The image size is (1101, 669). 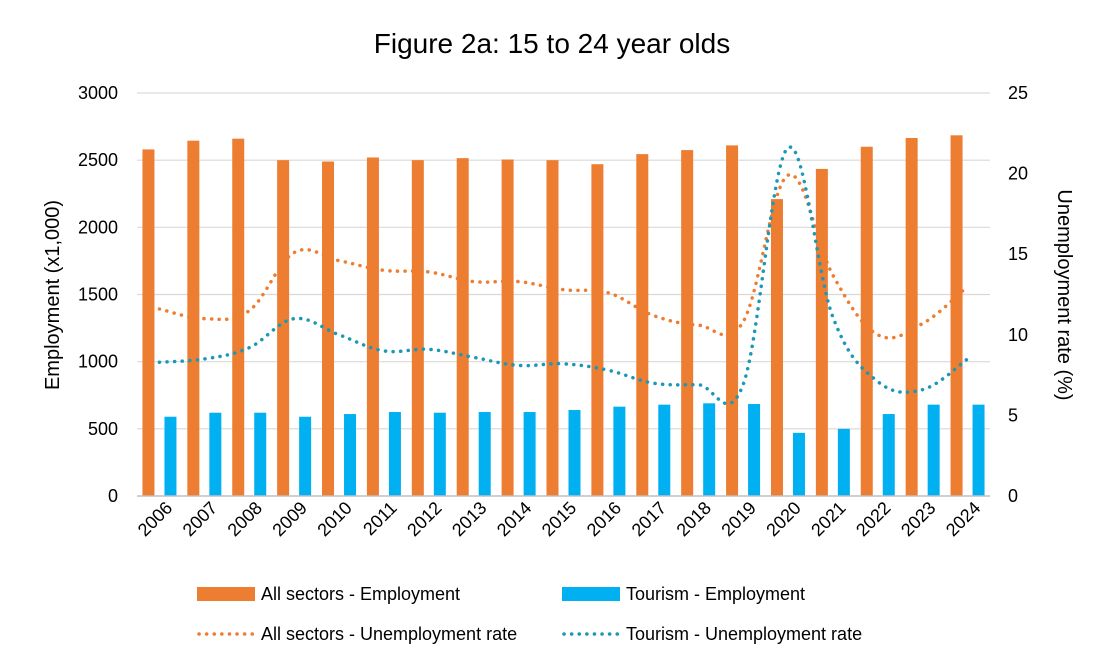 I want to click on x-tick-label: 2021, so click(x=828, y=519).